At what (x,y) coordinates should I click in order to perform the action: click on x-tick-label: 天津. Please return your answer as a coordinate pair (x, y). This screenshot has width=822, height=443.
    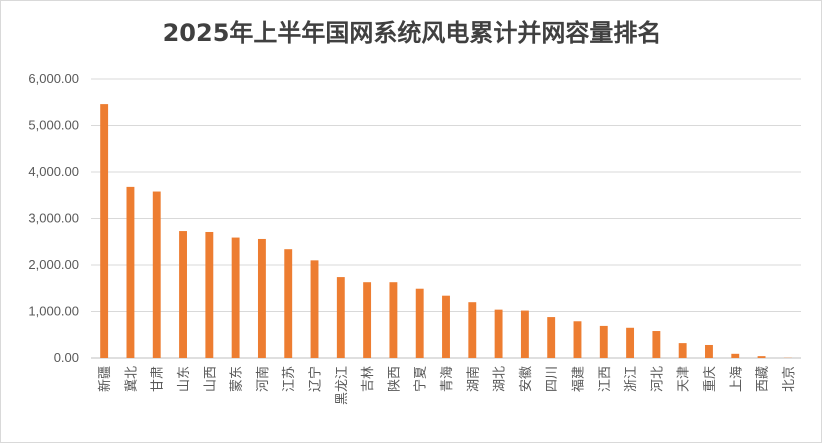
    Looking at the image, I should click on (684, 379).